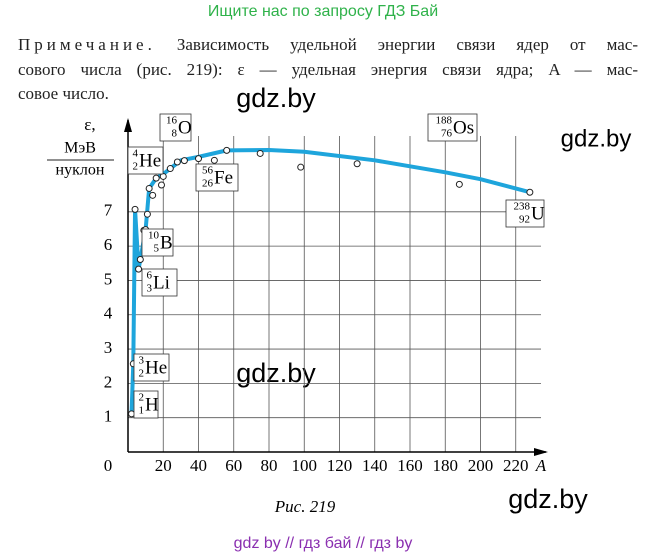  I want to click on element-symbol: Os, so click(463, 127).